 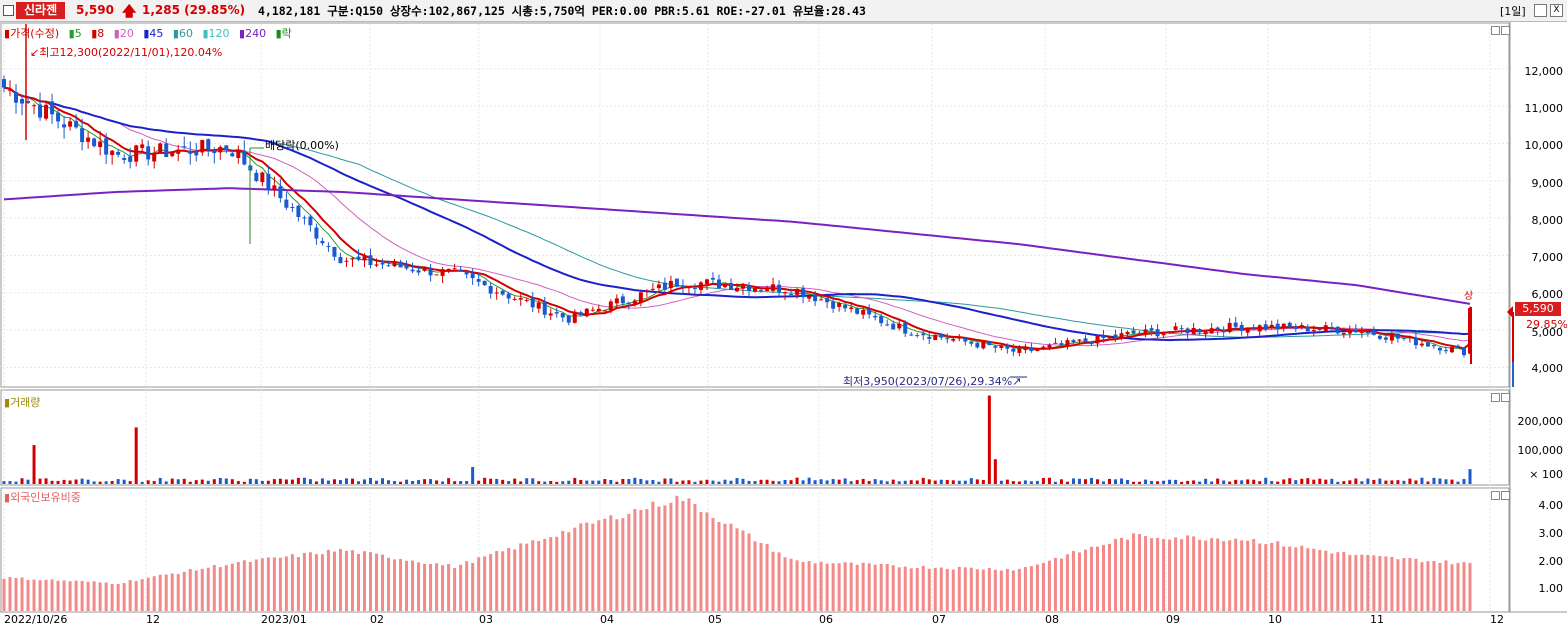 I want to click on legend-price: ▮가격(수정), so click(x=32, y=33).